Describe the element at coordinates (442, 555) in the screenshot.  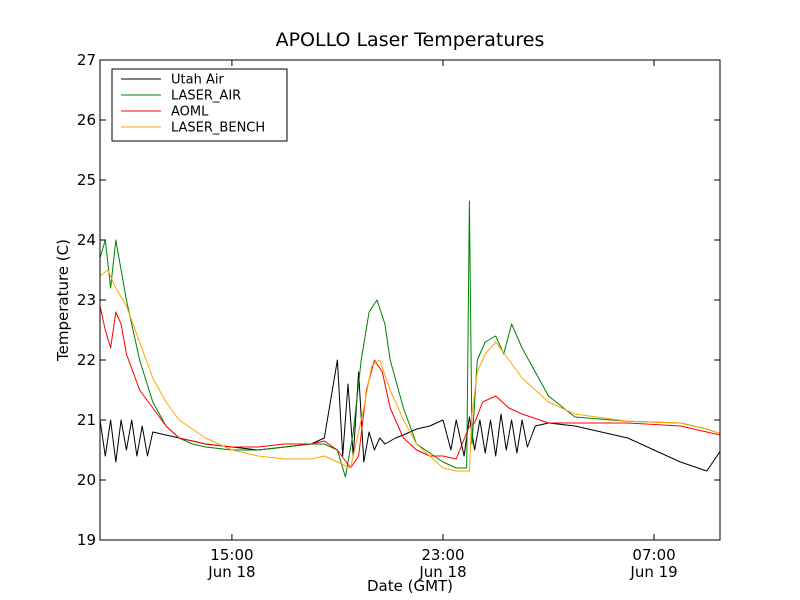
I see `x-tick-label-time: 23:00` at that location.